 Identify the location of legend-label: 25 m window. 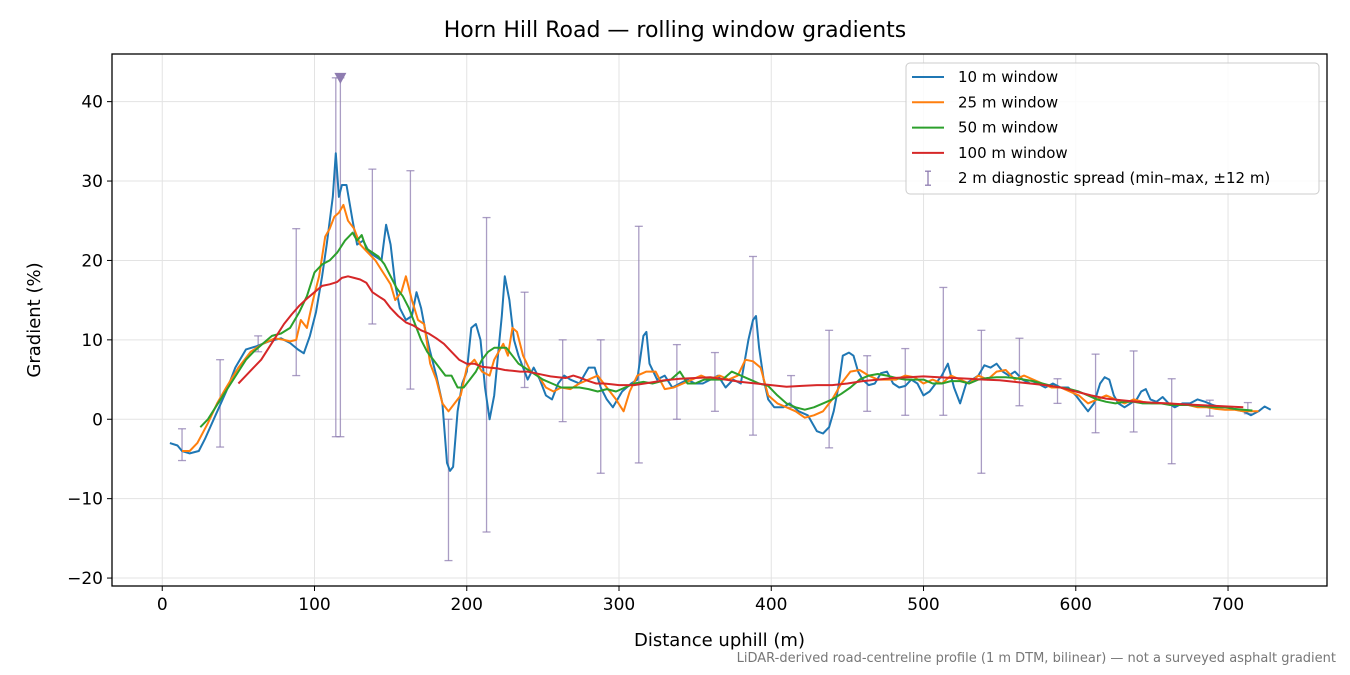
(1008, 102).